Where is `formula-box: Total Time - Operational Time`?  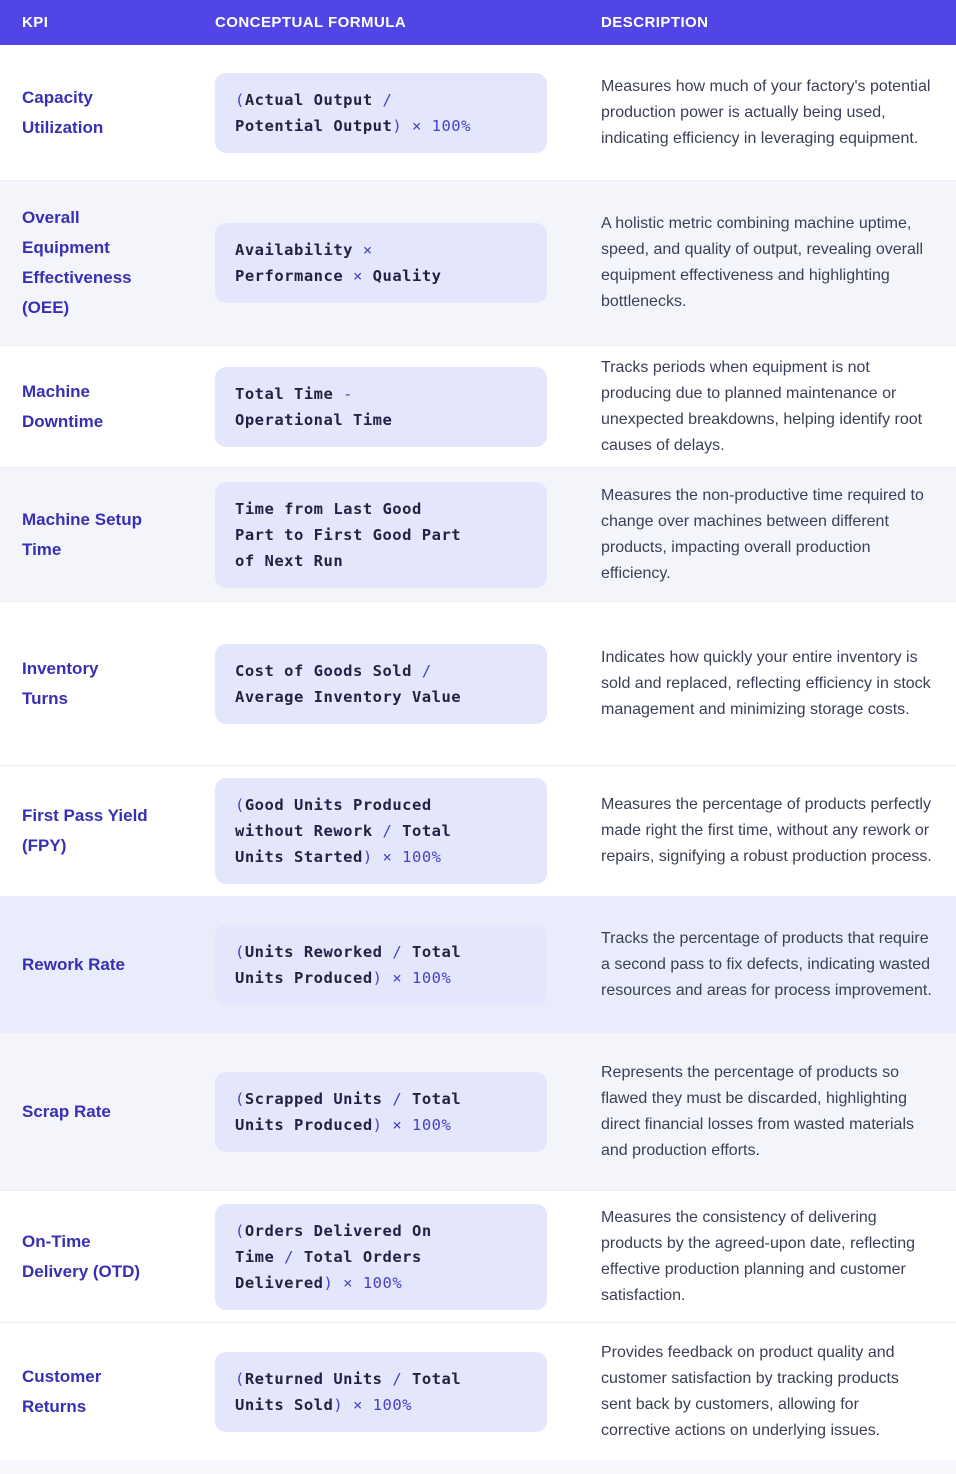
formula-box: Total Time - Operational Time is located at coordinates (381, 406).